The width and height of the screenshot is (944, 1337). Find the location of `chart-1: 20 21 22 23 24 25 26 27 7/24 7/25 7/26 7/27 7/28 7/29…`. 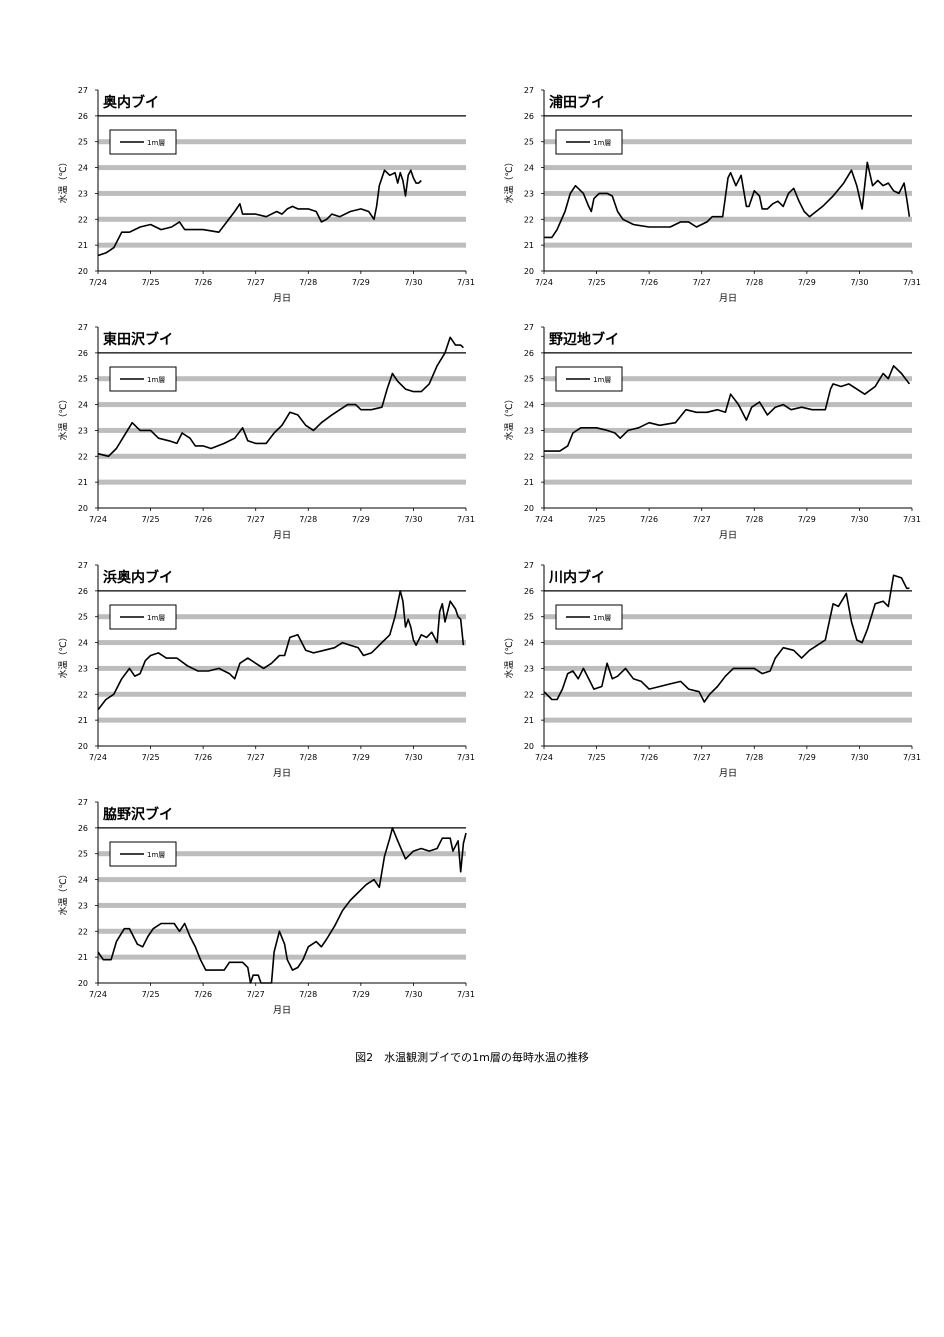

chart-1: 20 21 22 23 24 25 26 27 7/24 7/25 7/26 7/27 7/28 7/29… is located at coordinates (266, 195).